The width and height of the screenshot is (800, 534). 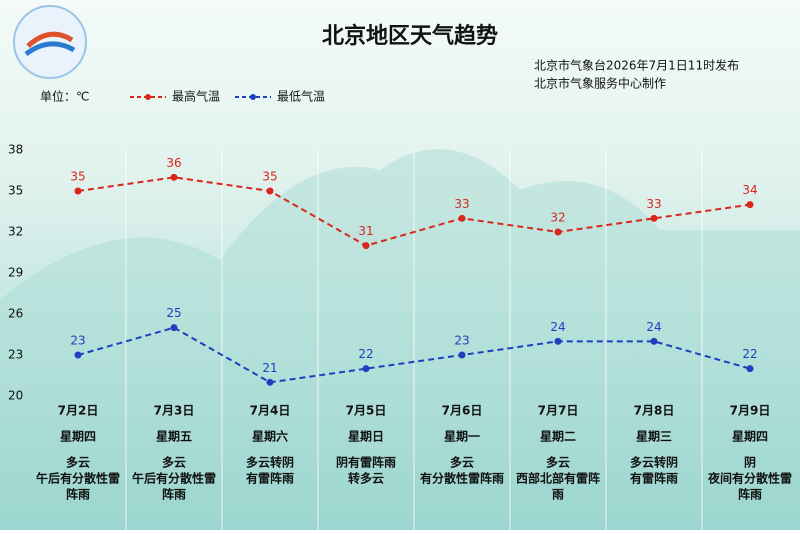 What do you see at coordinates (462, 436) in the screenshot?
I see `weekday: 星期一` at bounding box center [462, 436].